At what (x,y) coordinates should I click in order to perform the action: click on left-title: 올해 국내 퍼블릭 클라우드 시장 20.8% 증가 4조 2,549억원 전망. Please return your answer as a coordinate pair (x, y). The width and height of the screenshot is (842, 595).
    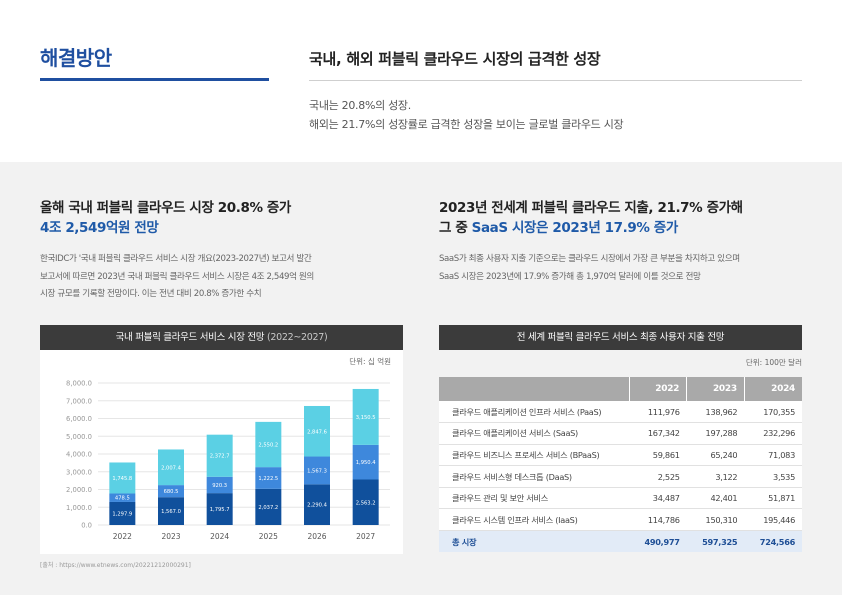
    Looking at the image, I should click on (165, 218).